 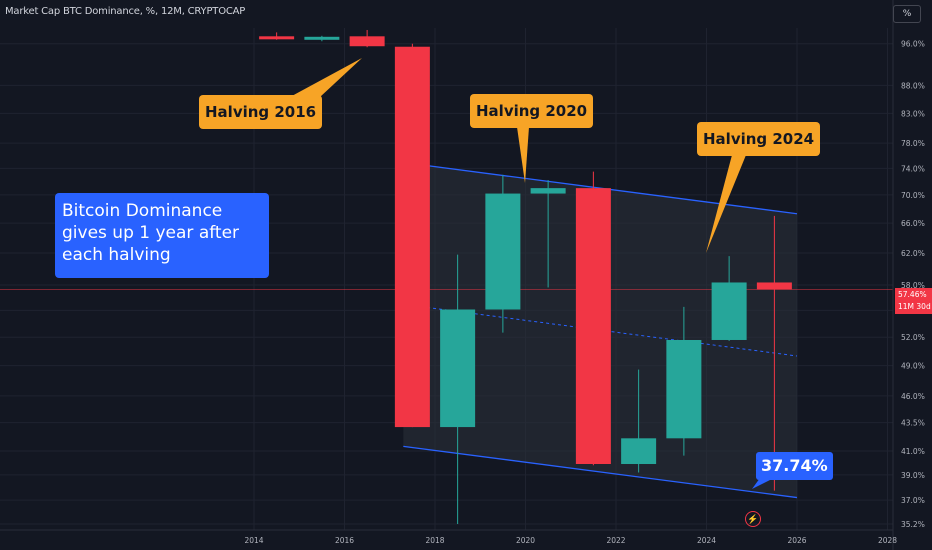 What do you see at coordinates (523, 155) in the screenshot?
I see `pointer-halving-2020` at bounding box center [523, 155].